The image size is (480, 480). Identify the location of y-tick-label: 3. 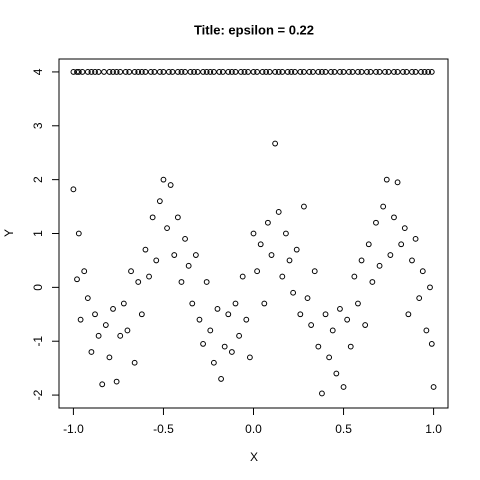
(38, 125).